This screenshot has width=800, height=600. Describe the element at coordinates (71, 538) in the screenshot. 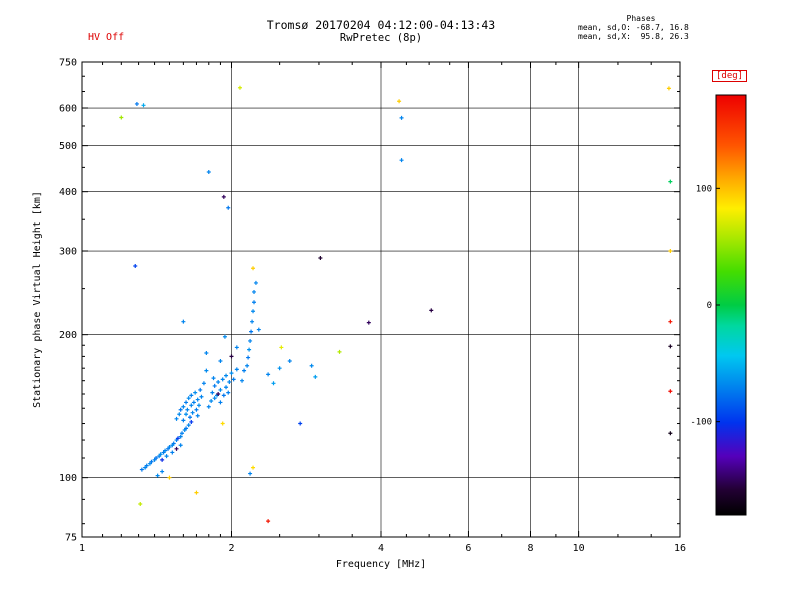

I see `y-tick-label: 75` at that location.